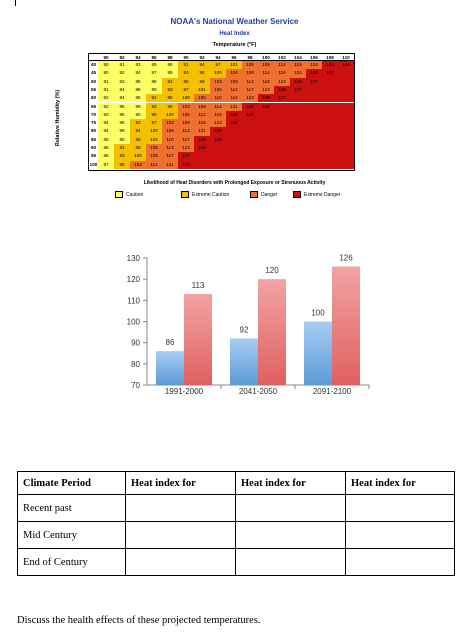 The height and width of the screenshot is (637, 469). Describe the element at coordinates (250, 115) in the screenshot. I see `heat-index-cell: 134` at that location.